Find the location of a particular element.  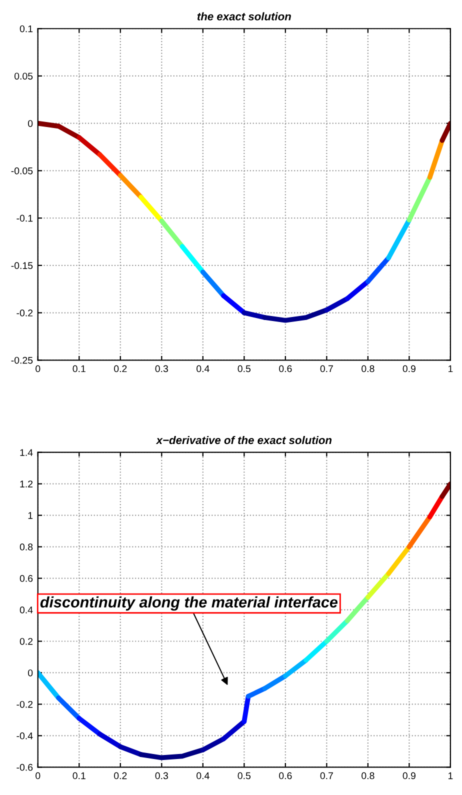

chart-title: the exact solution is located at coordinates (244, 16).